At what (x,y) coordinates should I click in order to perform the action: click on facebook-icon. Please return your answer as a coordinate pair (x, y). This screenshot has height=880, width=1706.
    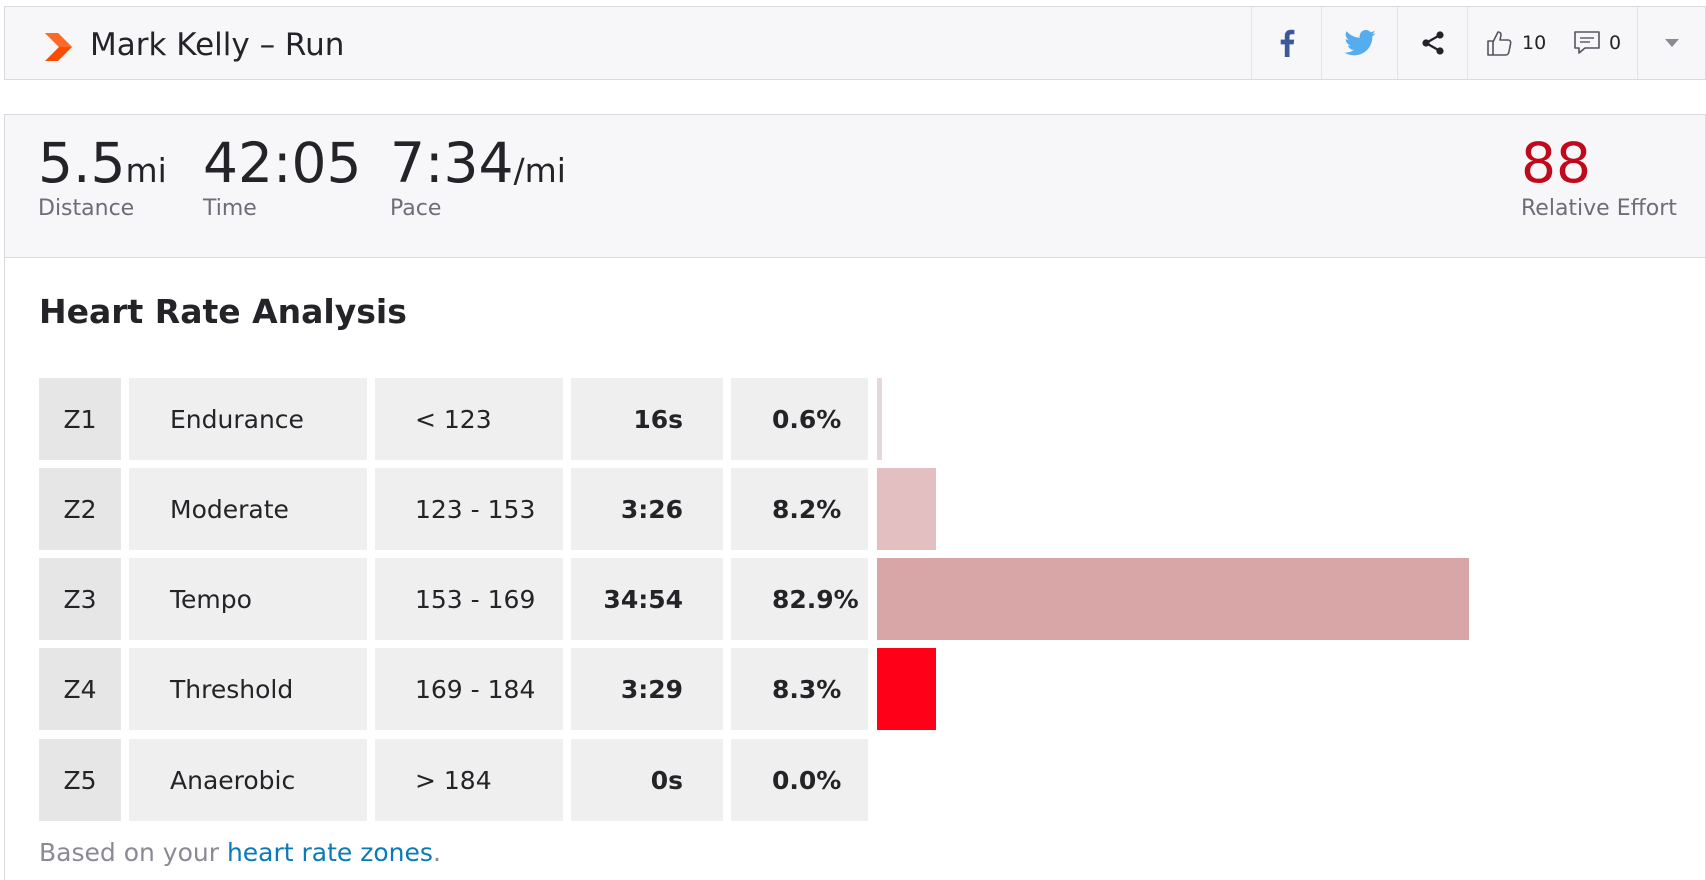
    Looking at the image, I should click on (1287, 43).